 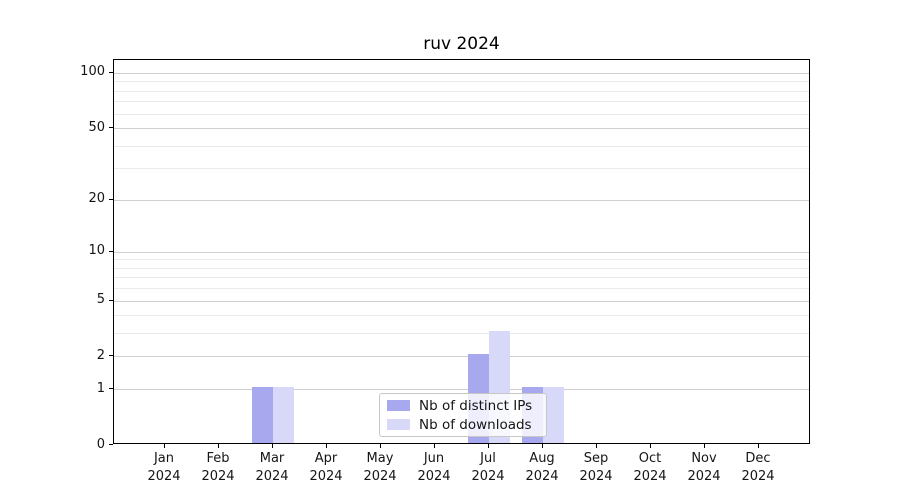 What do you see at coordinates (100, 388) in the screenshot?
I see `y-tick-label-1: 1` at bounding box center [100, 388].